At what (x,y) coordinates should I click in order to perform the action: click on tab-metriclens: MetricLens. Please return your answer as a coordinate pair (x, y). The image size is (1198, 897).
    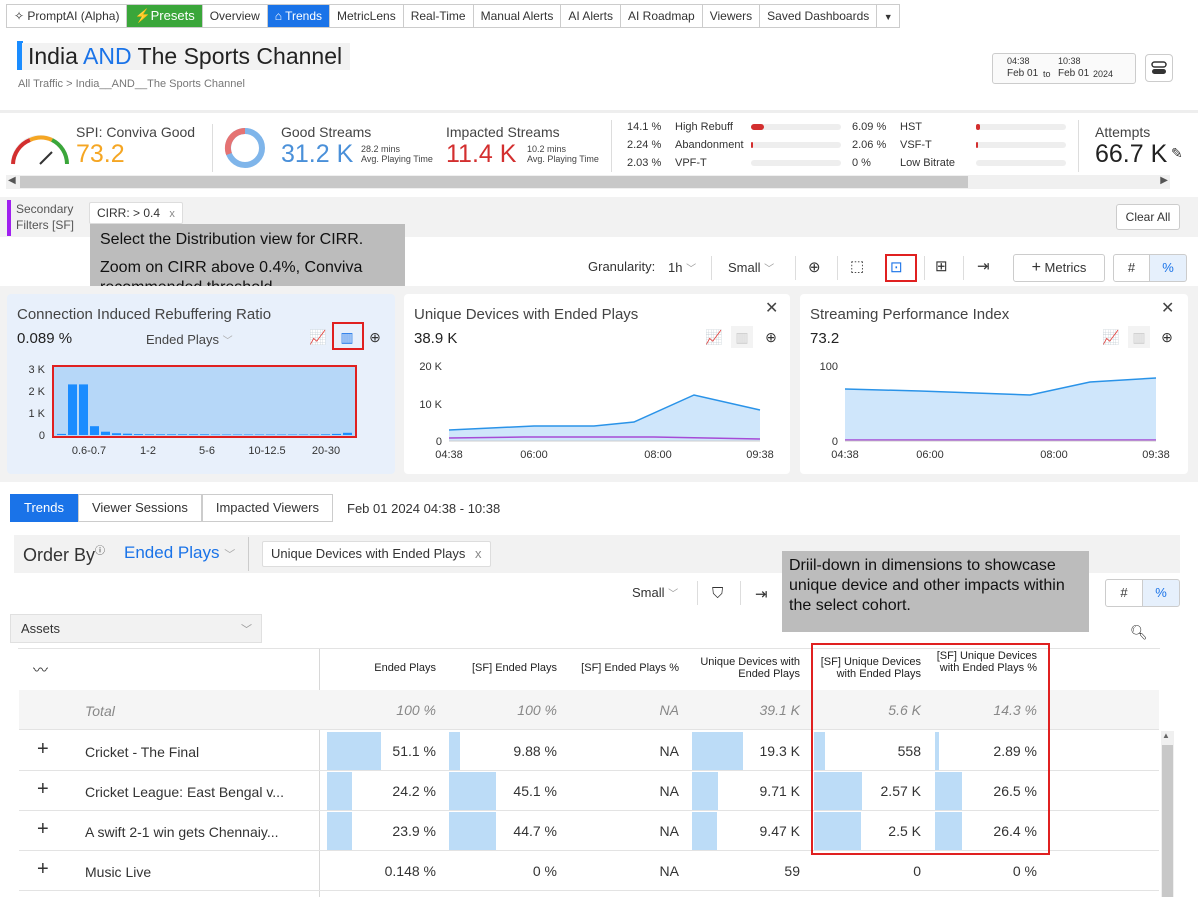
    Looking at the image, I should click on (366, 16).